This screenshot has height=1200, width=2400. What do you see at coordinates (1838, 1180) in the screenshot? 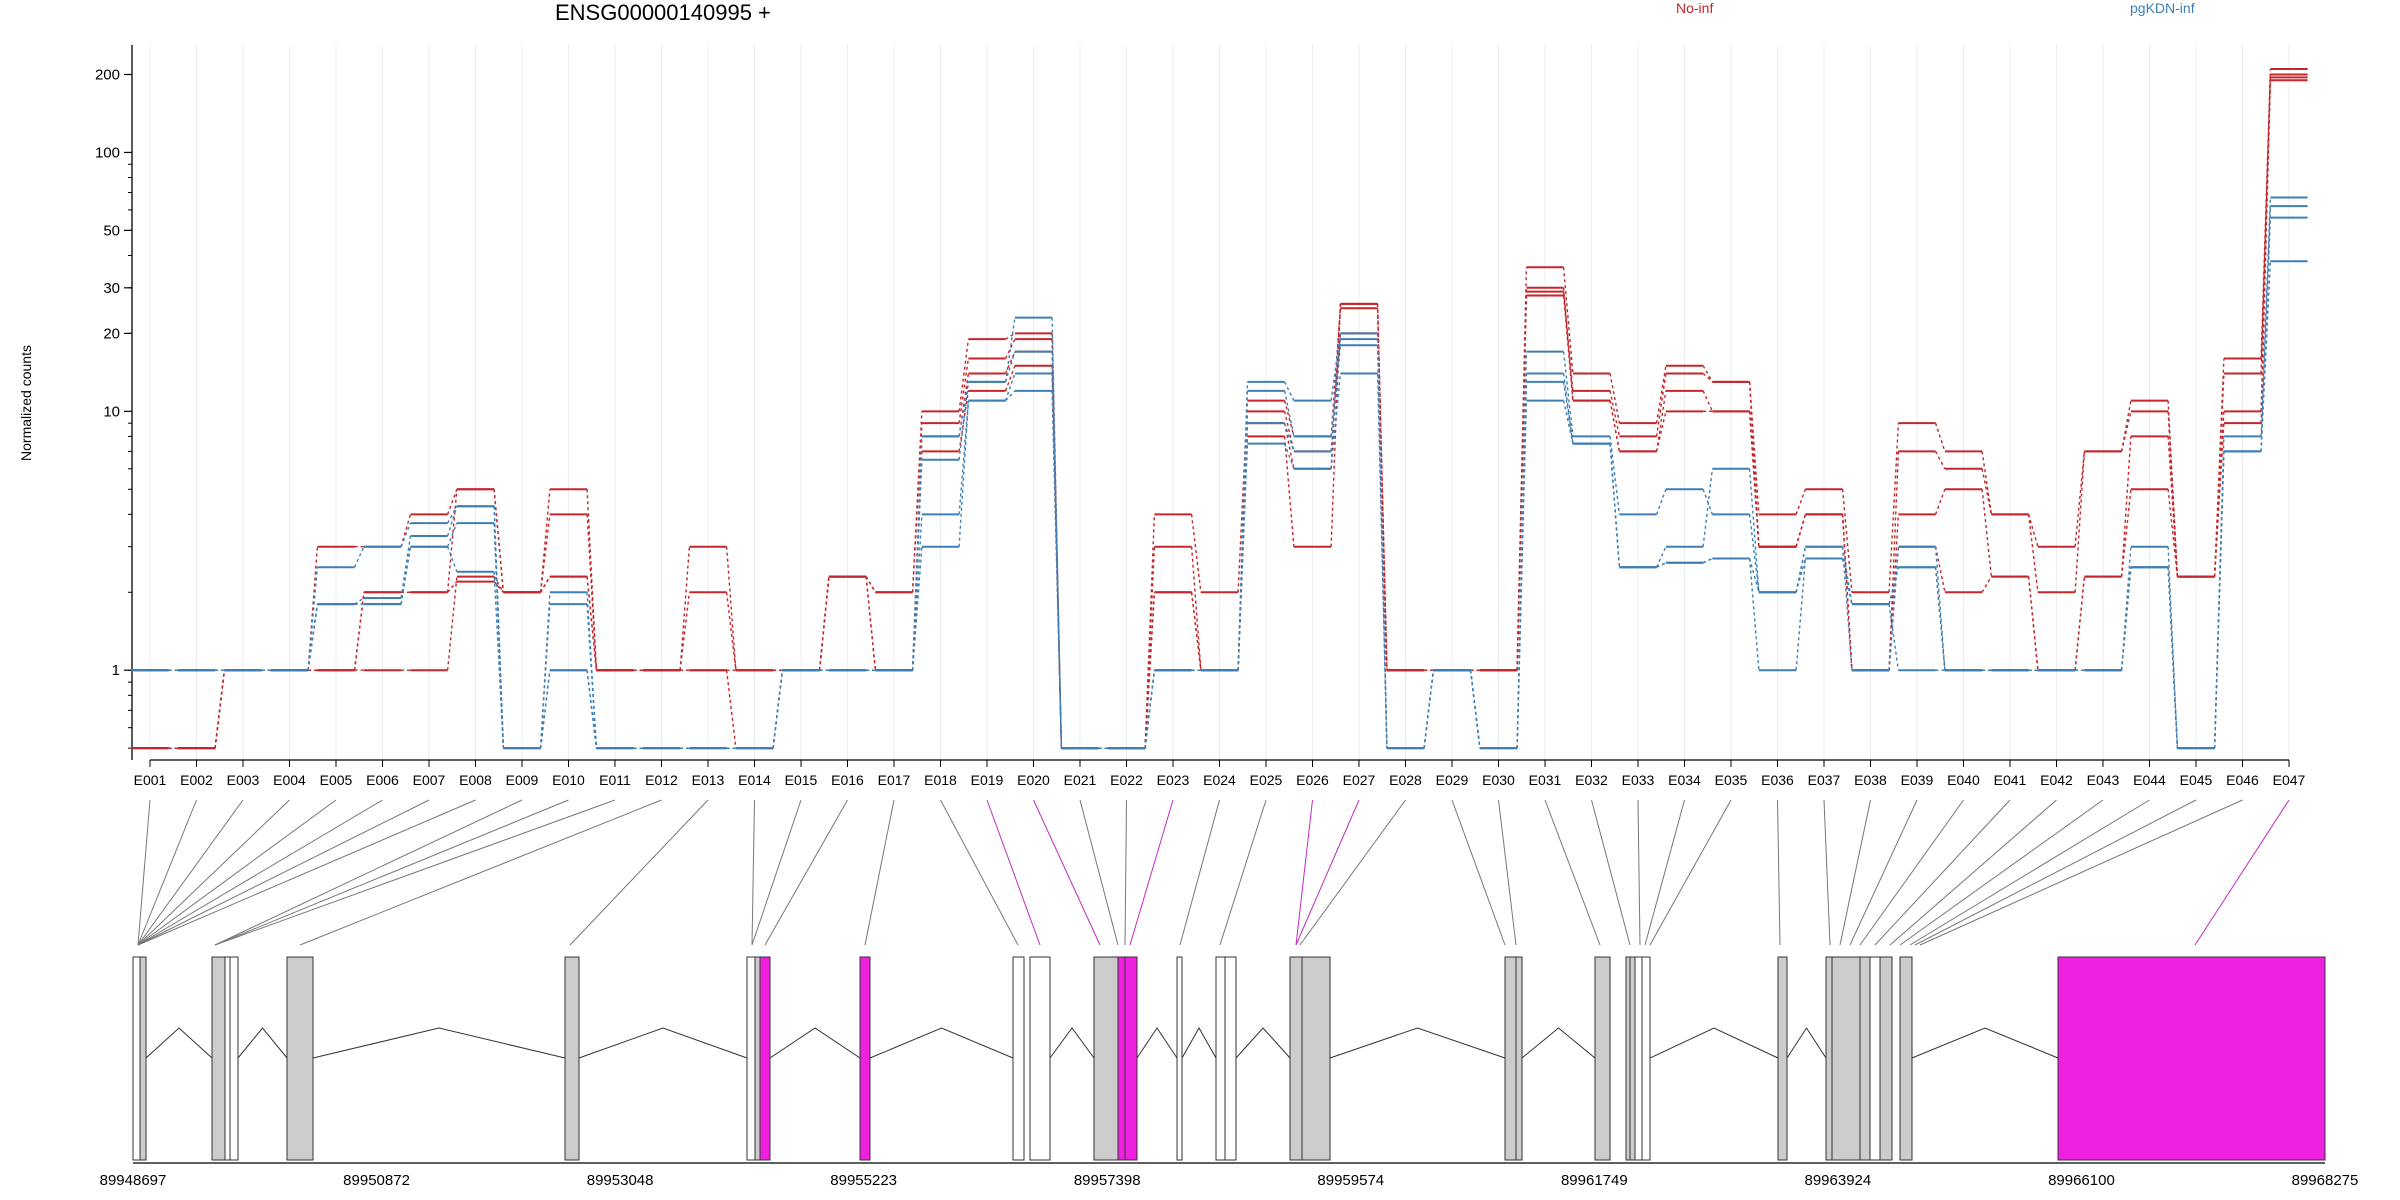
I see `genomic-tick-label: 89963924` at bounding box center [1838, 1180].